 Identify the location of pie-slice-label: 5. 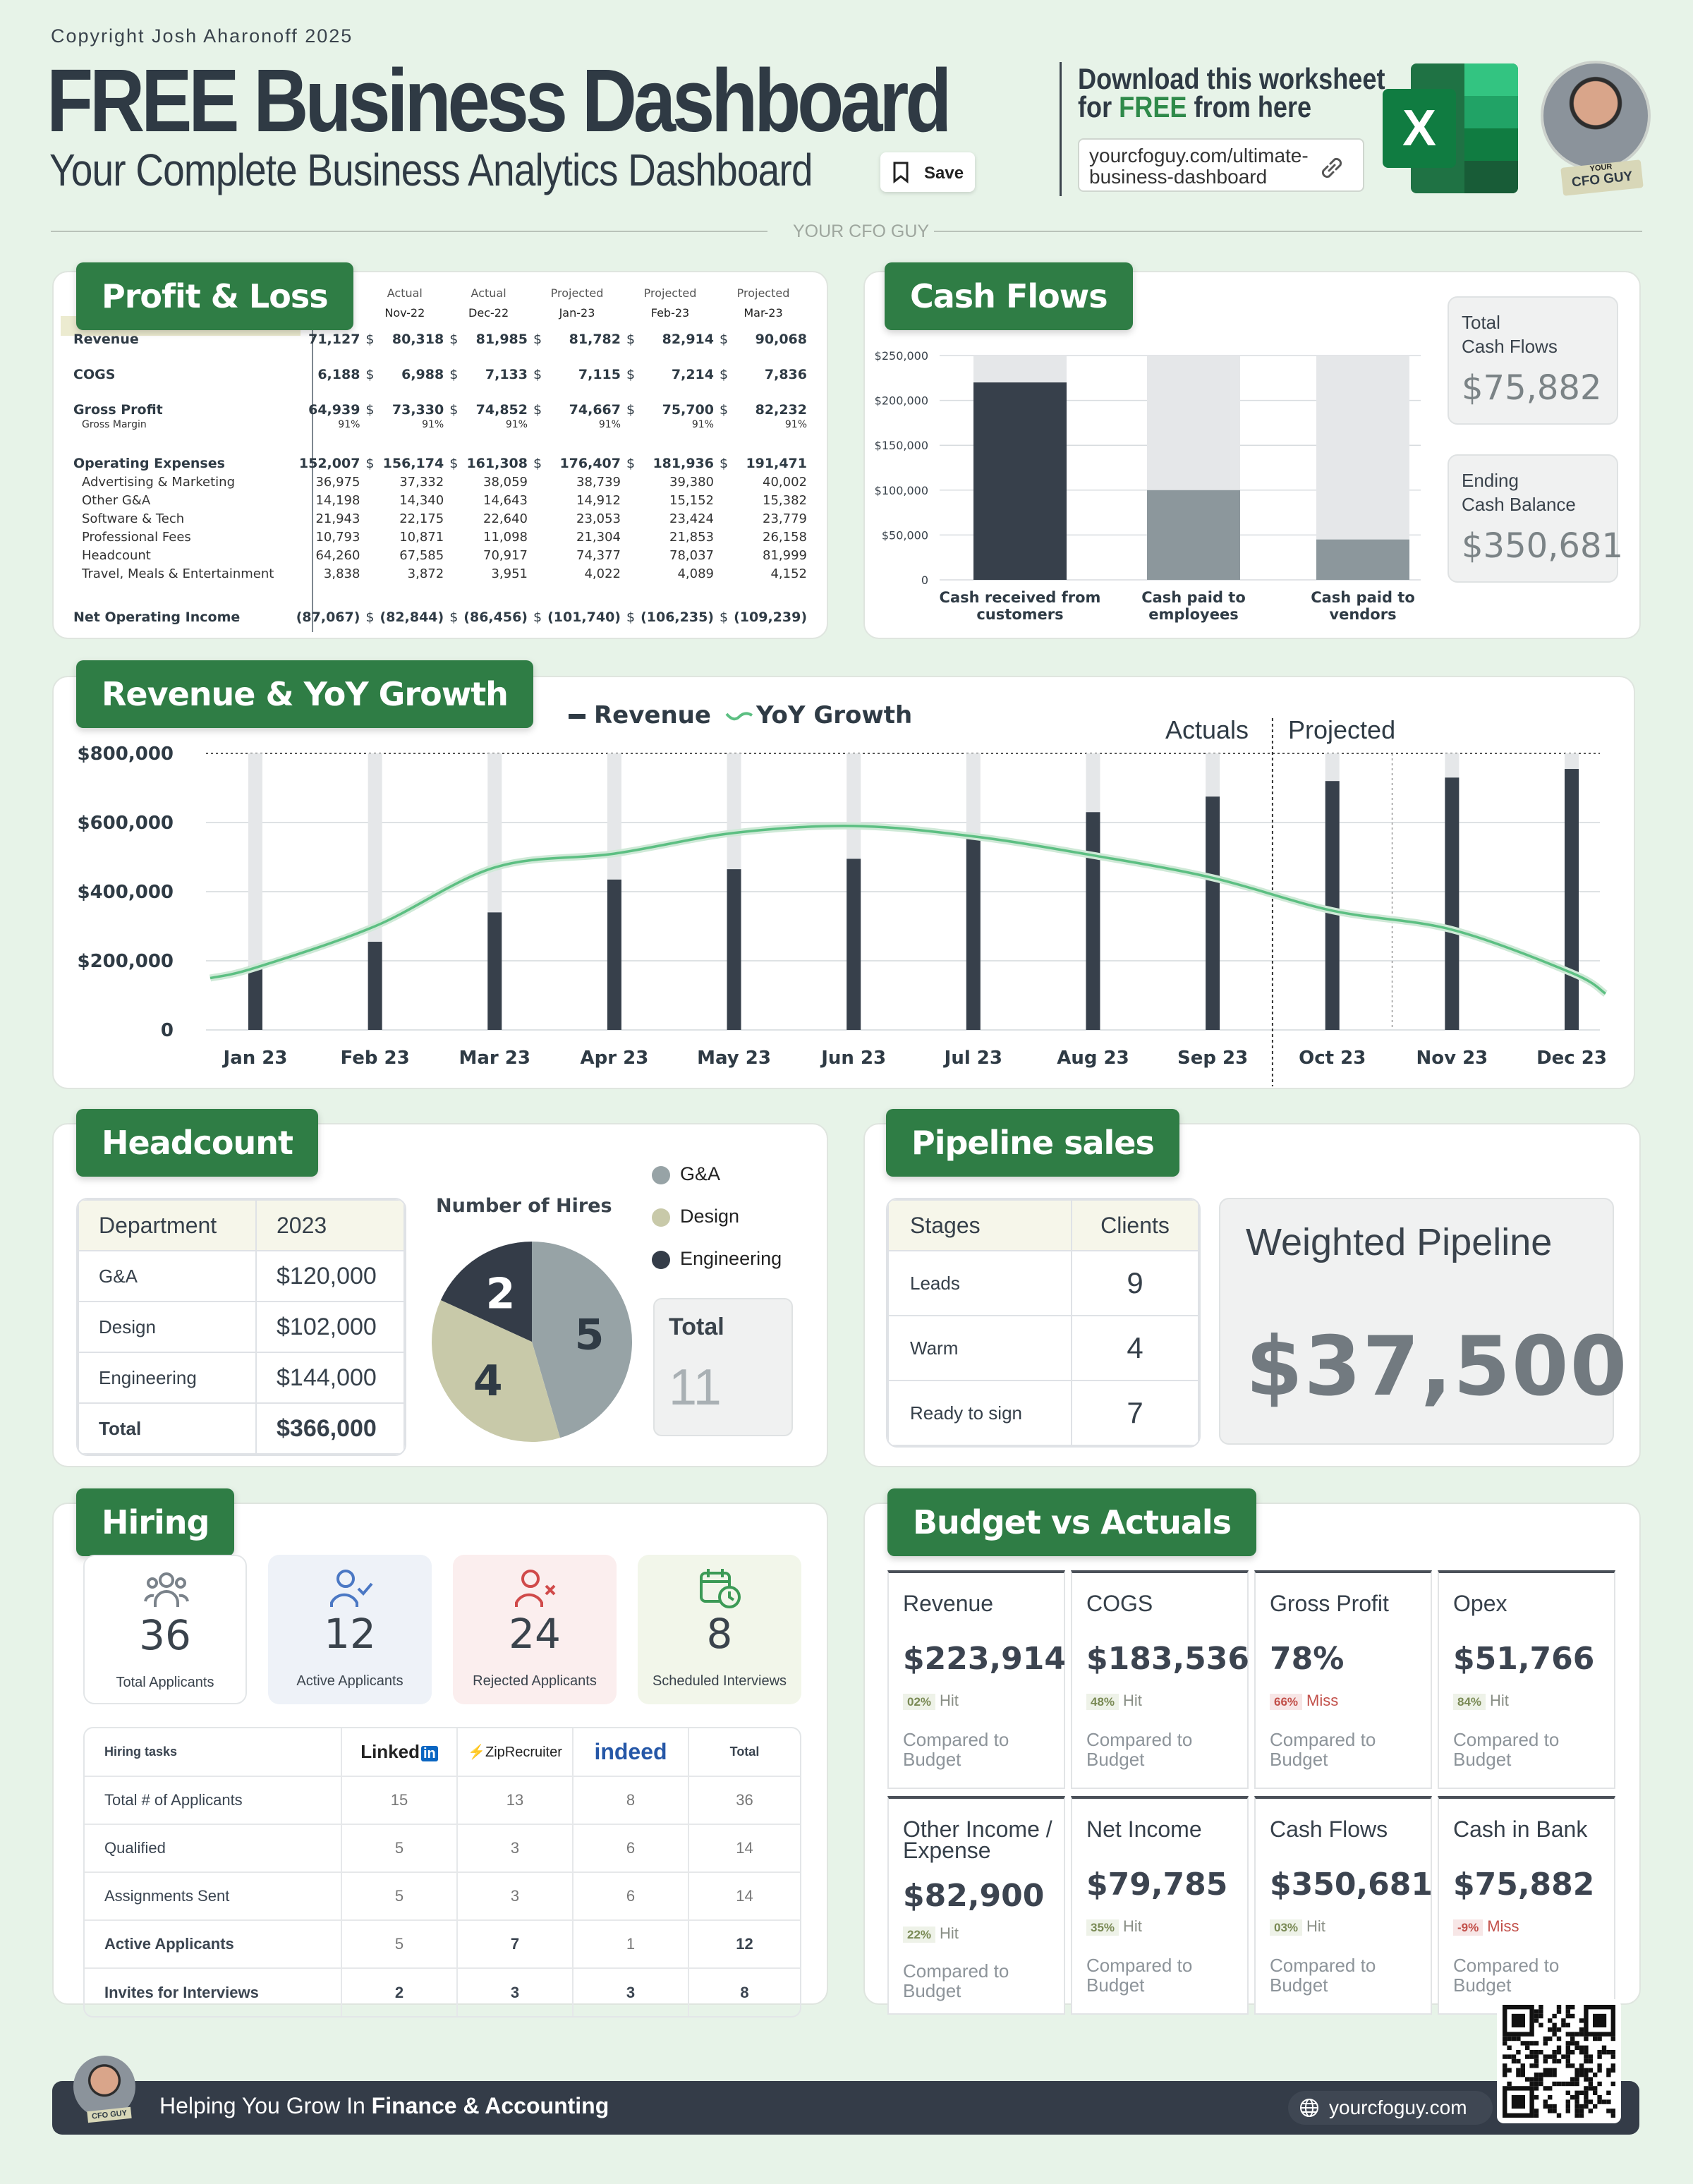
(590, 1334).